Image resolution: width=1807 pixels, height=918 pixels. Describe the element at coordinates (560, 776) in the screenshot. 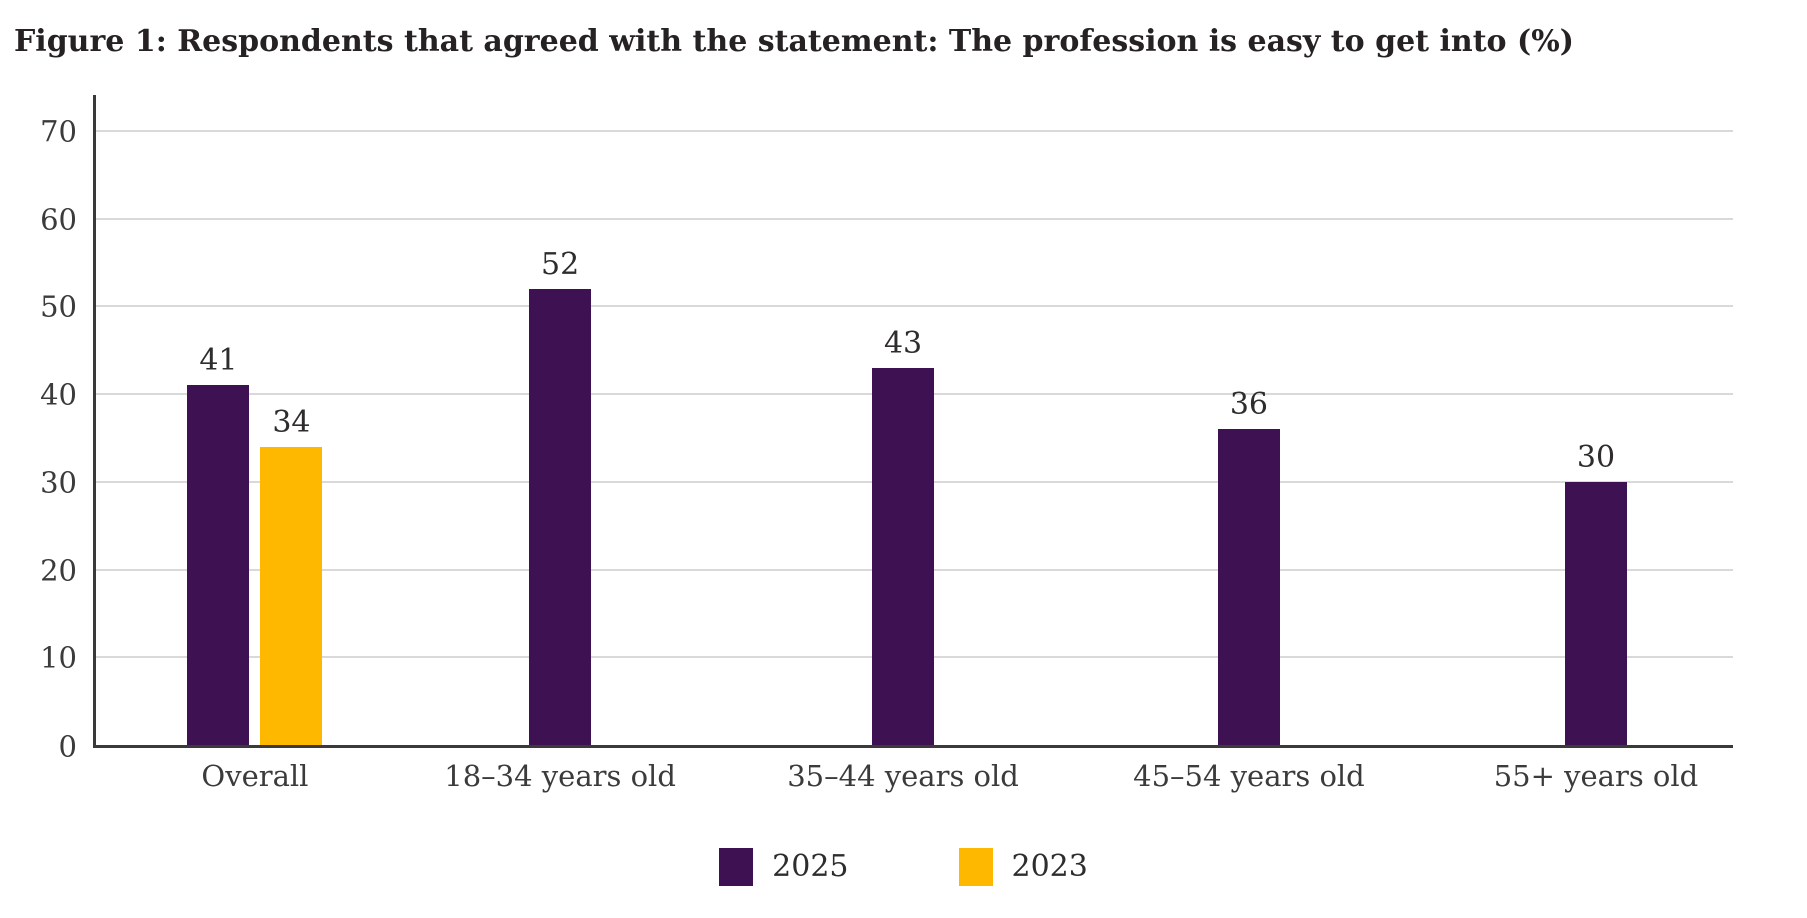

I see `x-axis-category-label: 18–34 years old` at that location.